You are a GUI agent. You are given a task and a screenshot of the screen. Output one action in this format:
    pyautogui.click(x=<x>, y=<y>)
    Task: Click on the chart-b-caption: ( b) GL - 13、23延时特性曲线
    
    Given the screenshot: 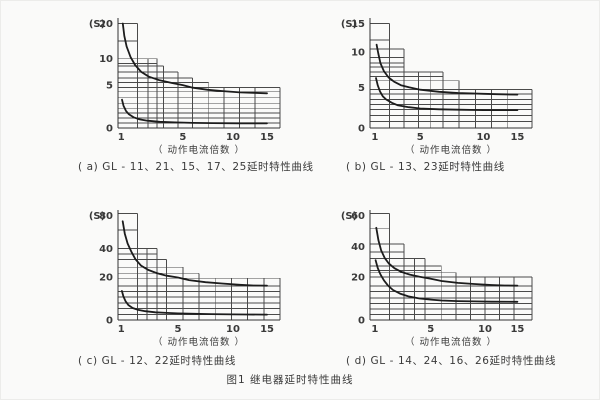 What is the action you would take?
    pyautogui.click(x=425, y=167)
    